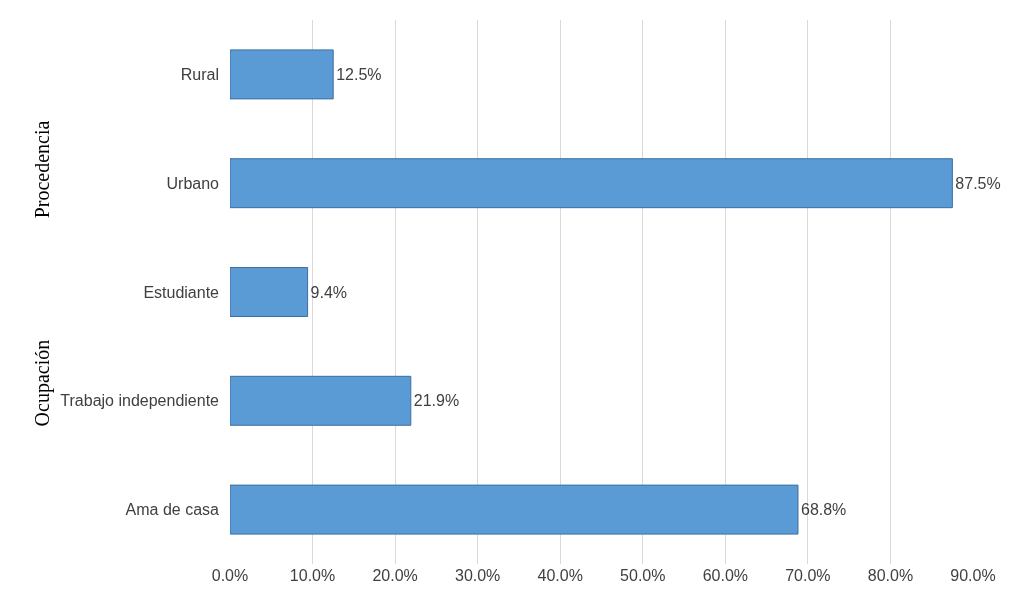 This screenshot has width=1033, height=614. Describe the element at coordinates (359, 74) in the screenshot. I see `data-label: 12.5%` at that location.